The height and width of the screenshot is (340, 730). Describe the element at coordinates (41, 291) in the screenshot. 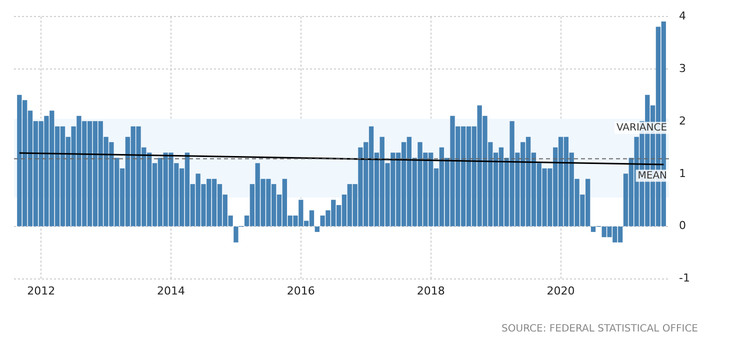

I see `x-tick-label: 2012` at that location.